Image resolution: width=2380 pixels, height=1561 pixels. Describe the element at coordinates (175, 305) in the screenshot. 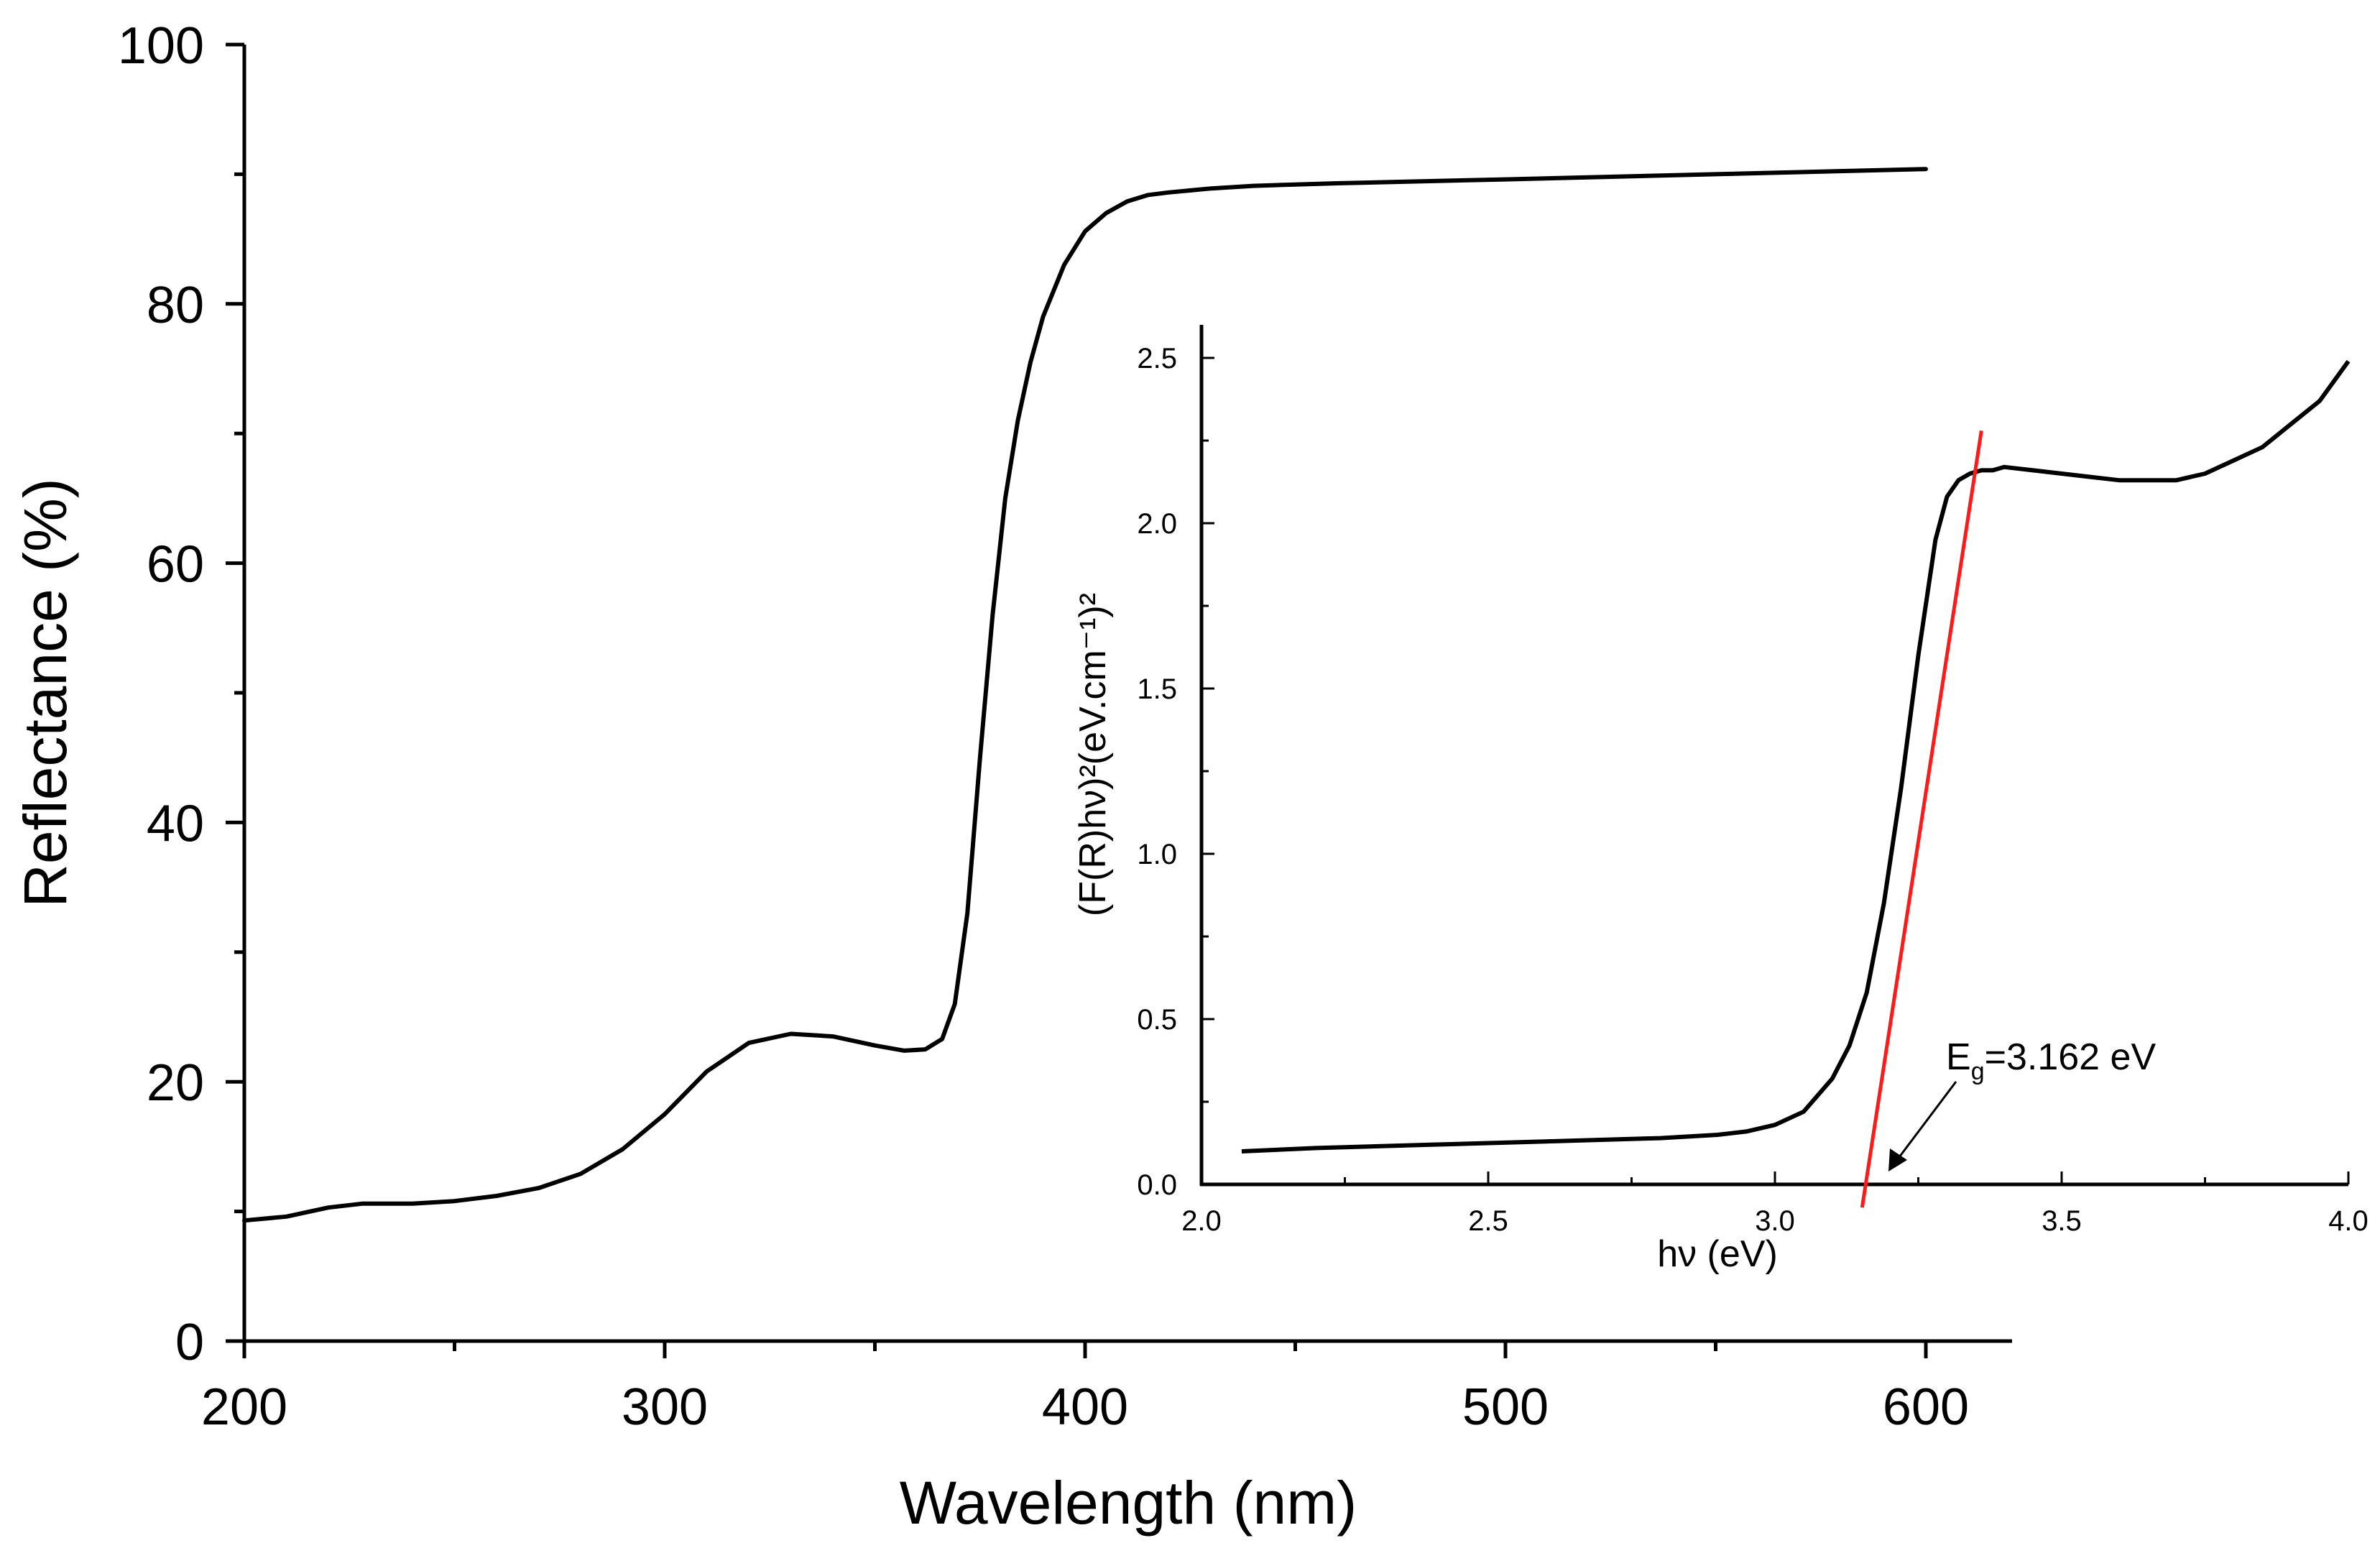

I see `main-y-tick-label: 80` at that location.